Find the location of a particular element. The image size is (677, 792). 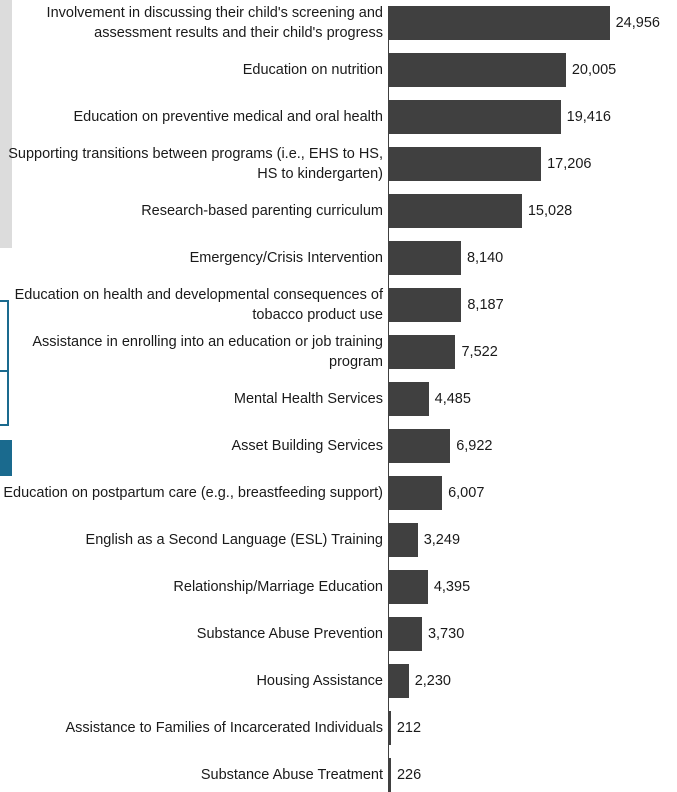

value-label: 8,187 is located at coordinates (485, 305).